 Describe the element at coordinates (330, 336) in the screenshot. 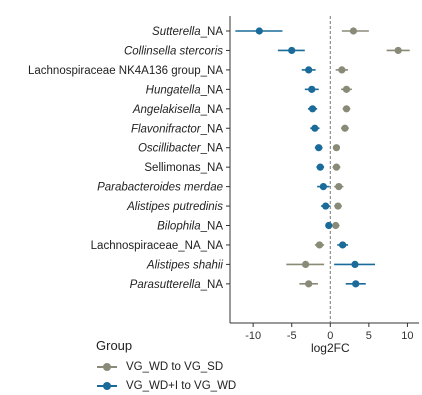

I see `x-tick-label: 0` at that location.